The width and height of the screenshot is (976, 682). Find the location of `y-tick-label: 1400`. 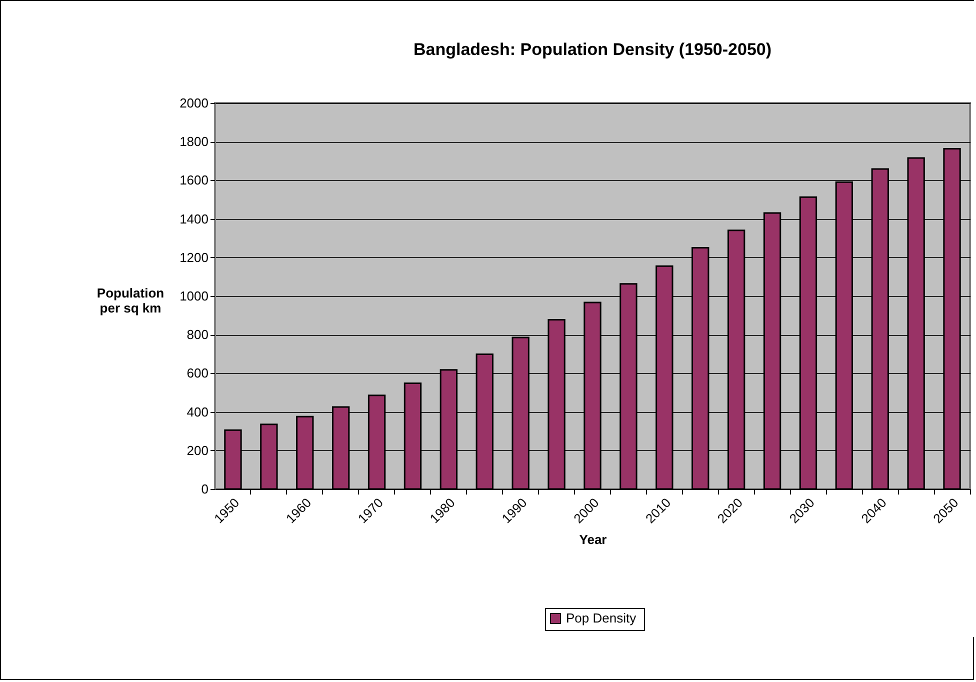

y-tick-label: 1400 is located at coordinates (194, 218).